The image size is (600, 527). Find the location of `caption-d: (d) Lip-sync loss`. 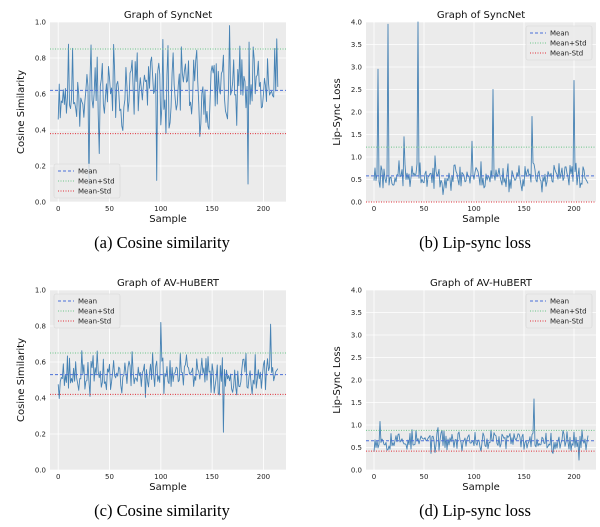

caption-d: (d) Lip-sync loss is located at coordinates (475, 510).